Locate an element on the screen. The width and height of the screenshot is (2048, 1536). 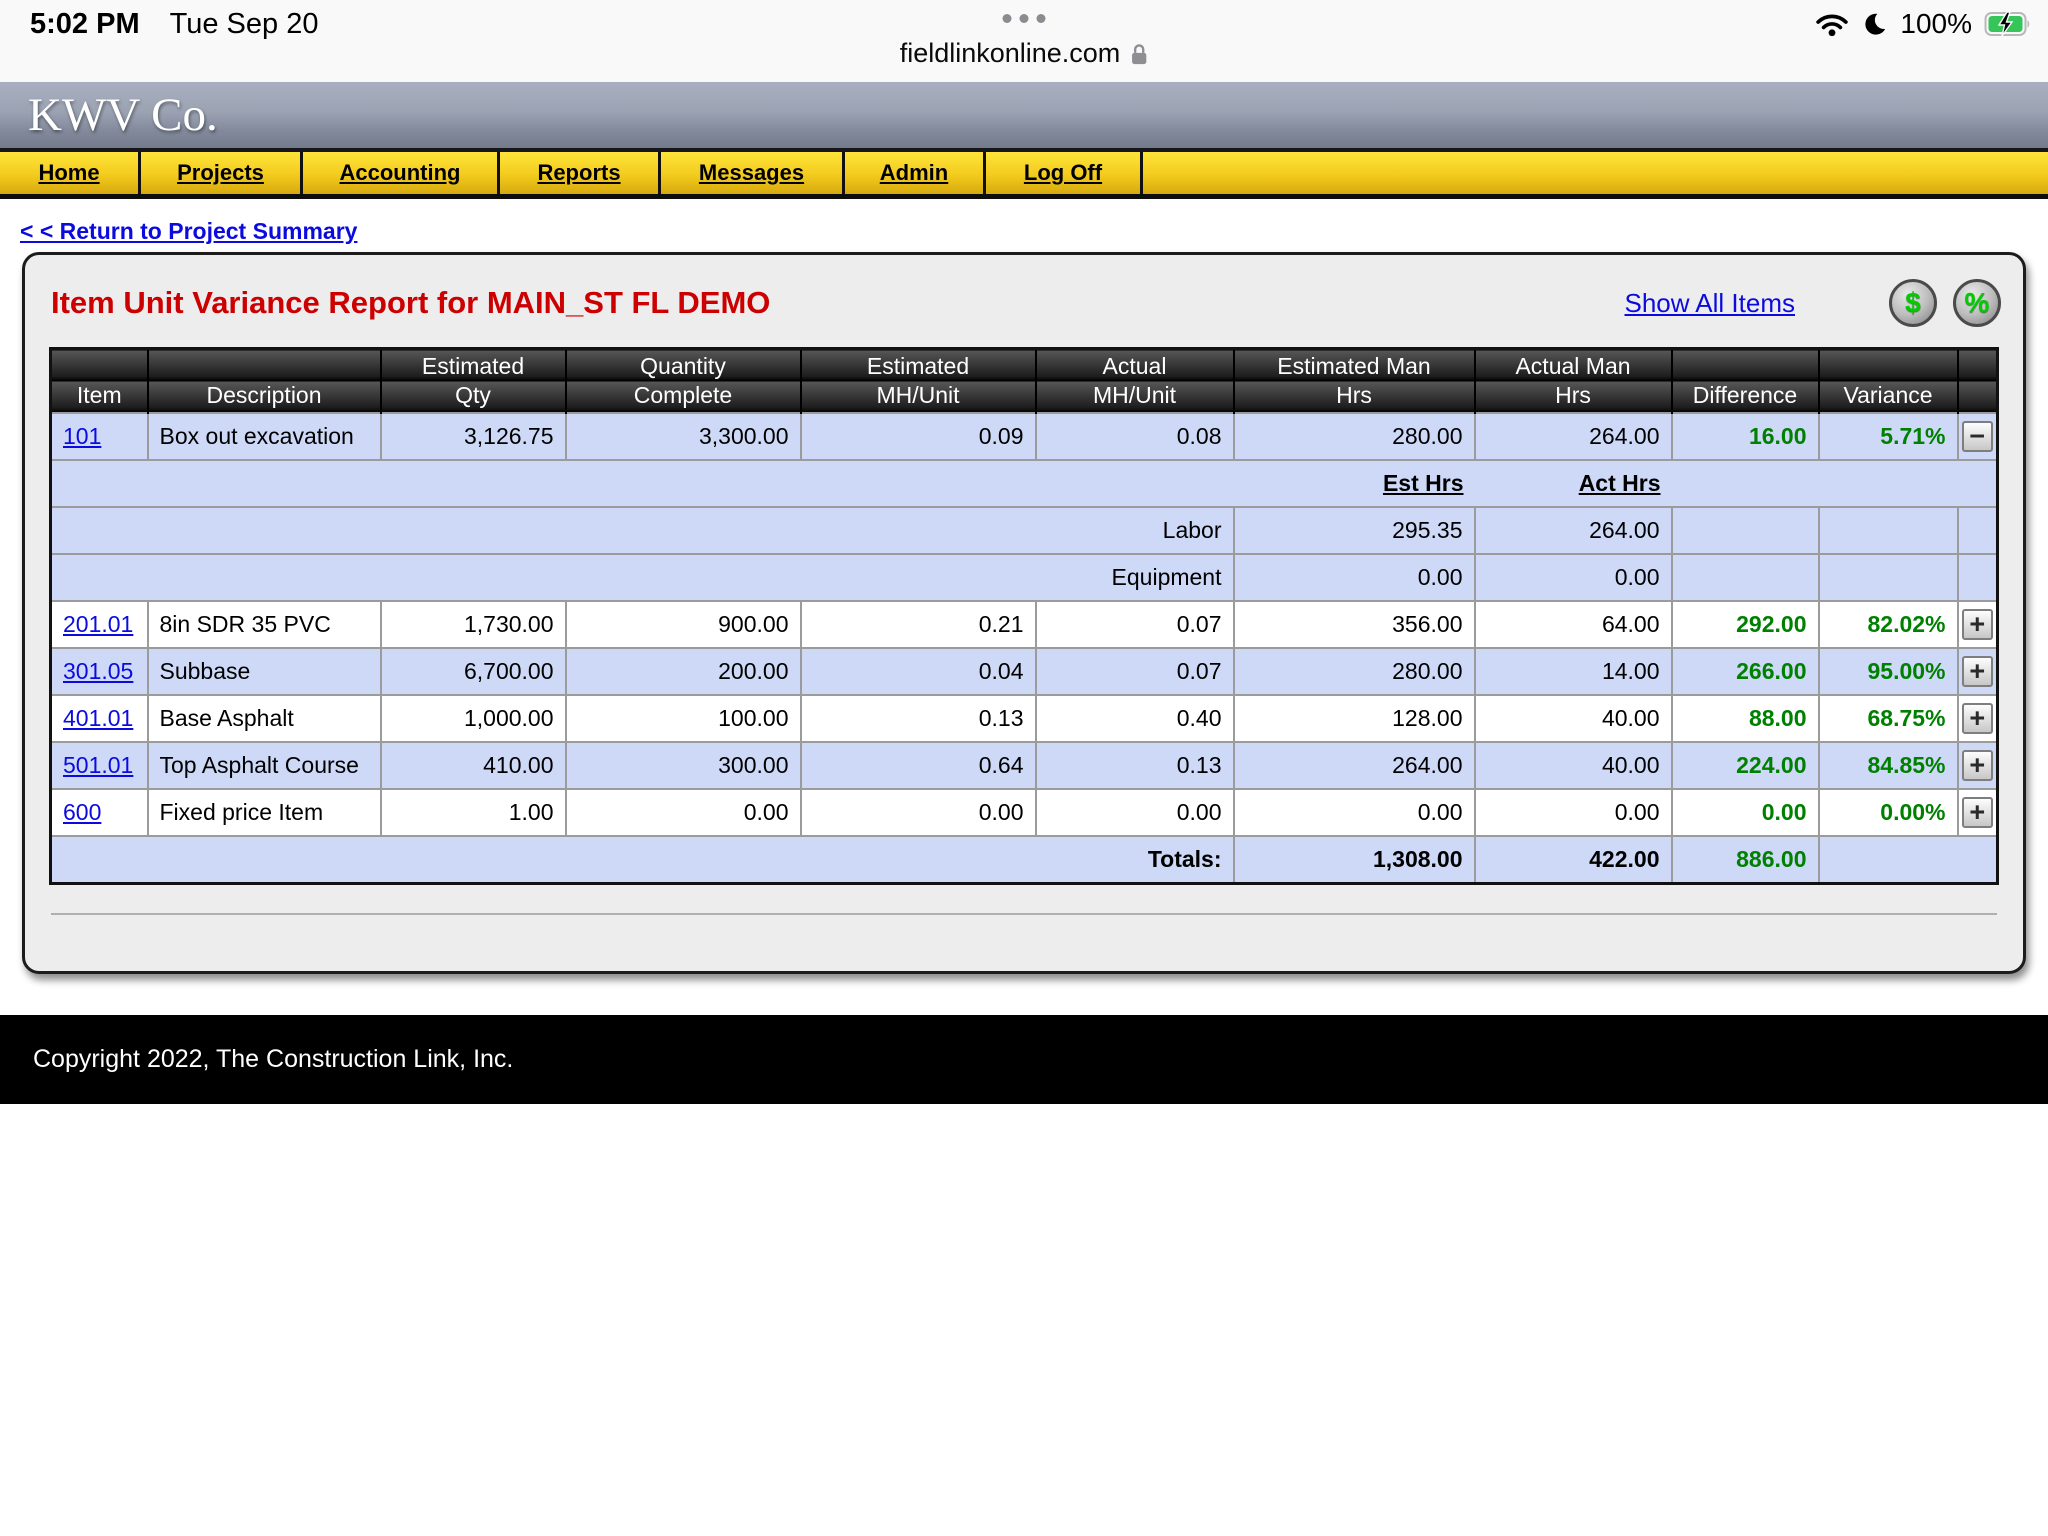
cell-est-man-hrs: 356.00 is located at coordinates (1354, 624).